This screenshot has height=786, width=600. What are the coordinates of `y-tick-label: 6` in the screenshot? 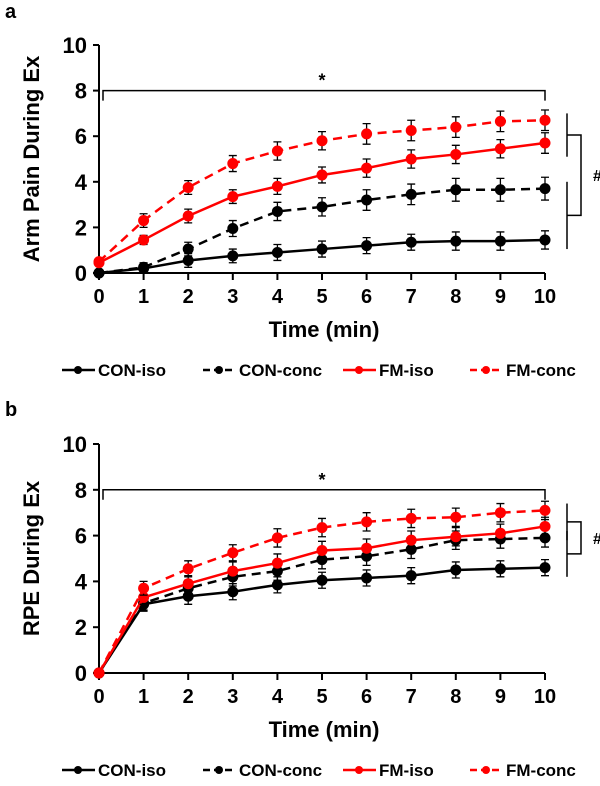 It's located at (81, 536).